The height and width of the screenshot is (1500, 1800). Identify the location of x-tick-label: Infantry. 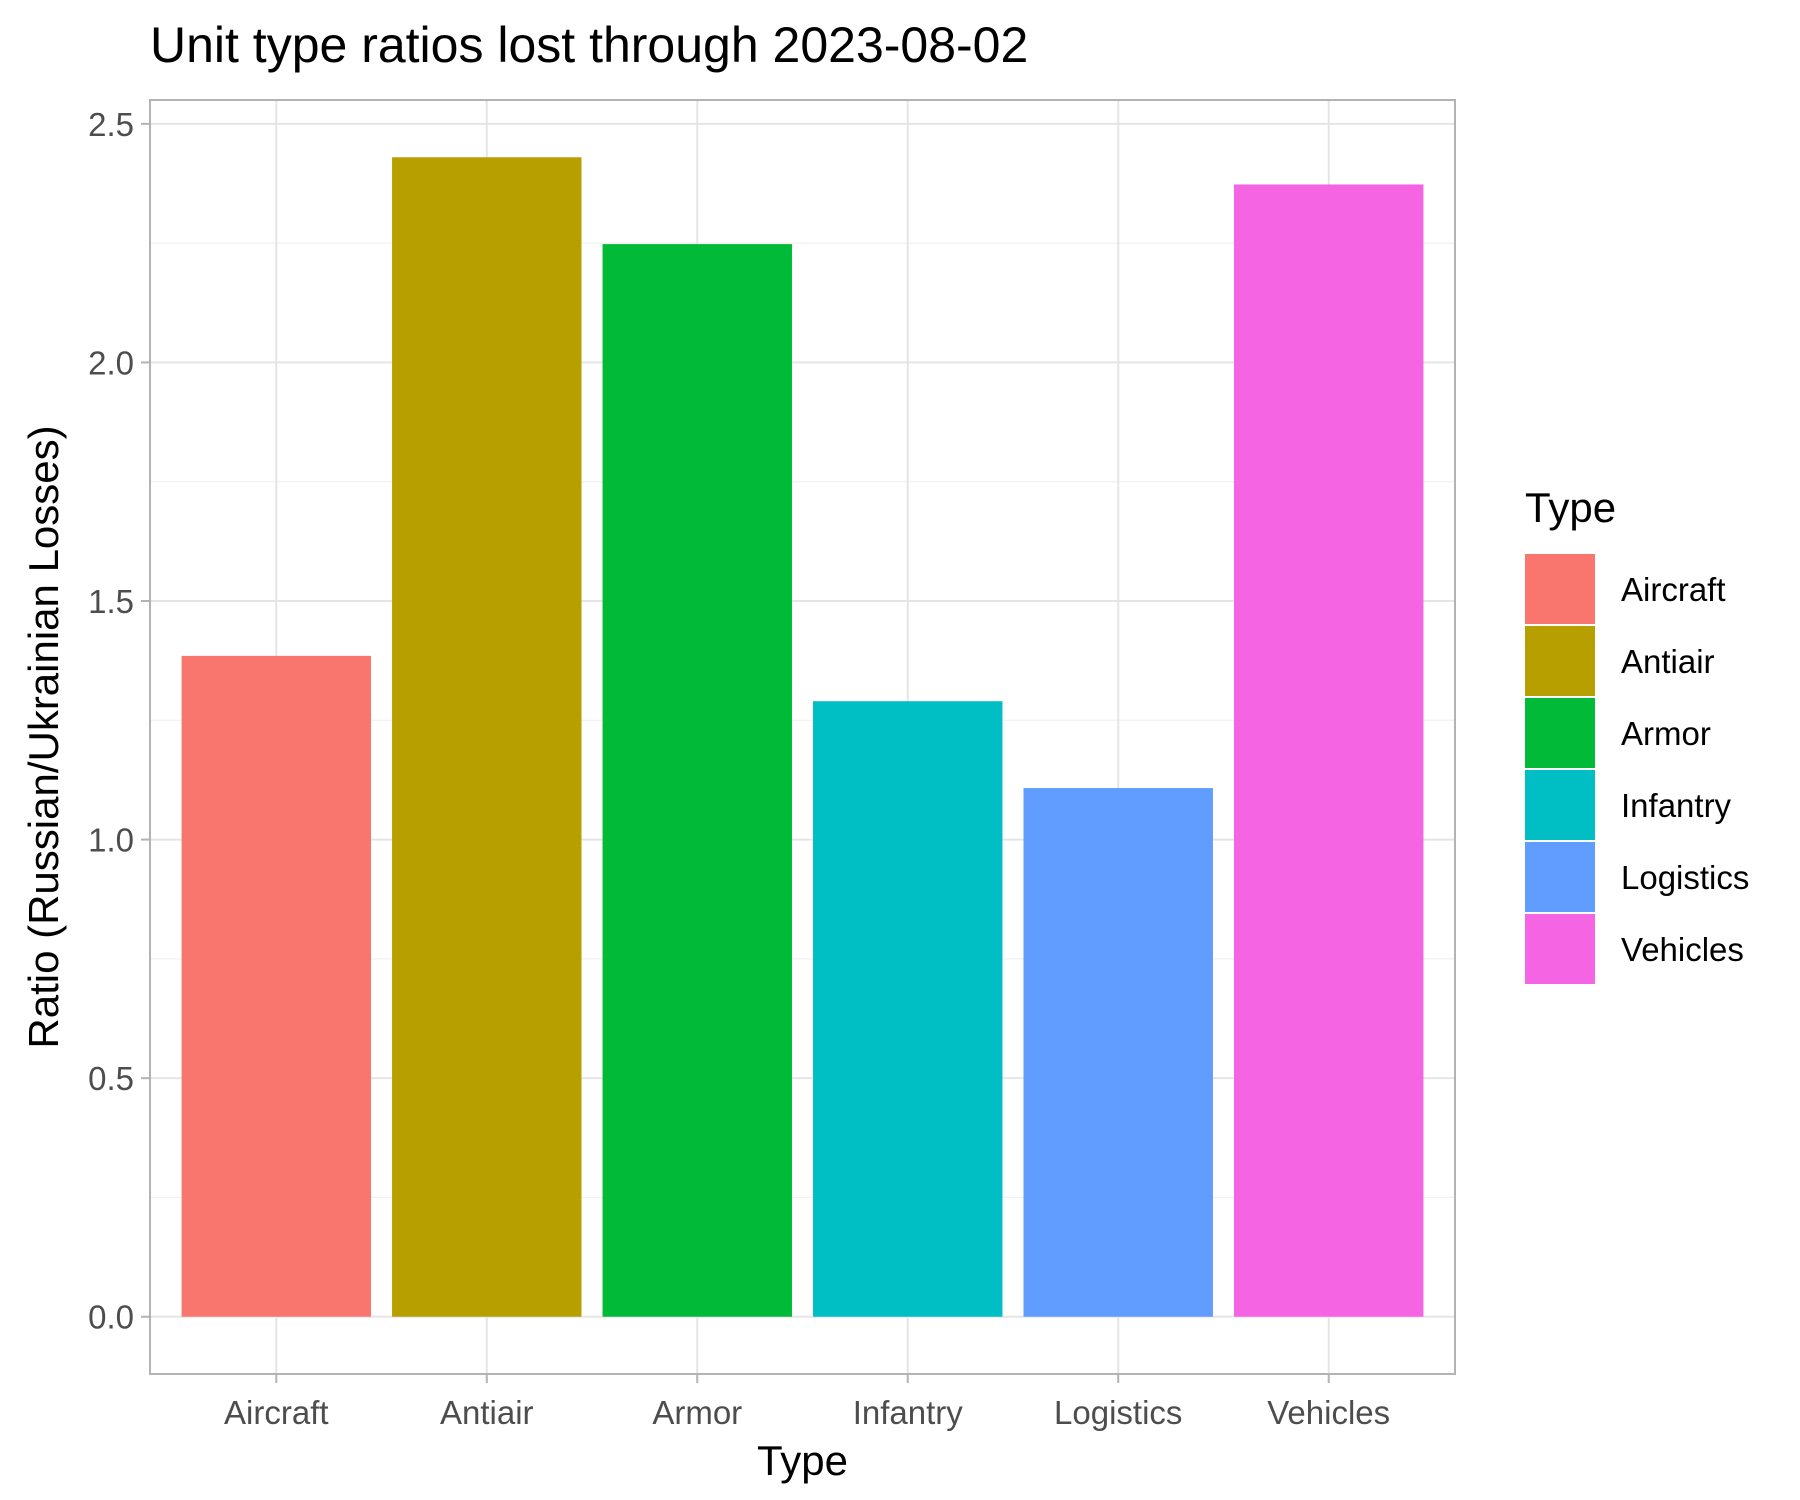
(908, 1412).